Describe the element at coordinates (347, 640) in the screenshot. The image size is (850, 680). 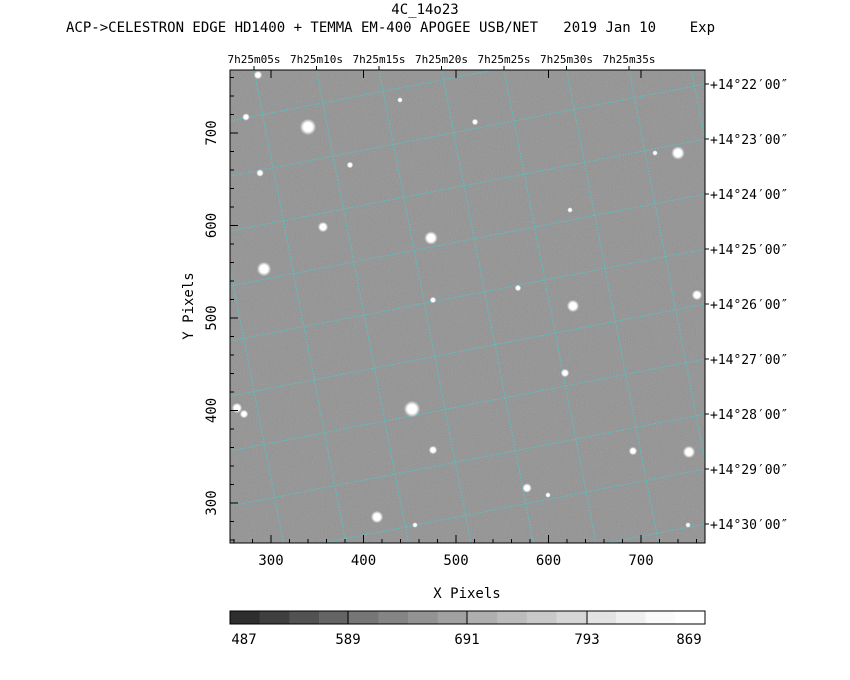
I see `colorbar-label: 589` at that location.